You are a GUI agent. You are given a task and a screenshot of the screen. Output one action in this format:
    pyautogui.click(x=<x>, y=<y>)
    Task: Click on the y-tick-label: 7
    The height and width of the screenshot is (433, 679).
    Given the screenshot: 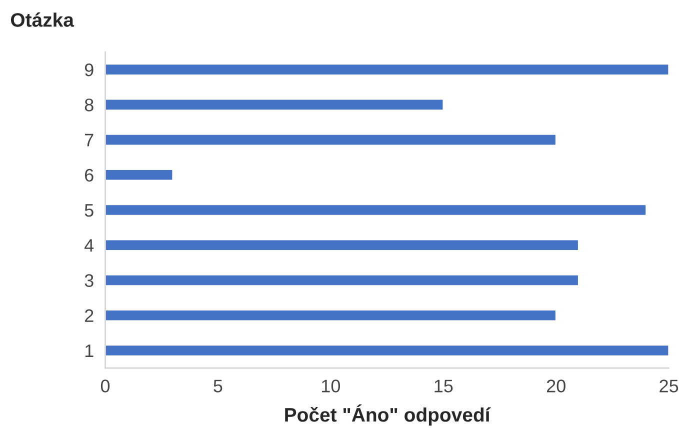 What is the action you would take?
    pyautogui.click(x=89, y=140)
    